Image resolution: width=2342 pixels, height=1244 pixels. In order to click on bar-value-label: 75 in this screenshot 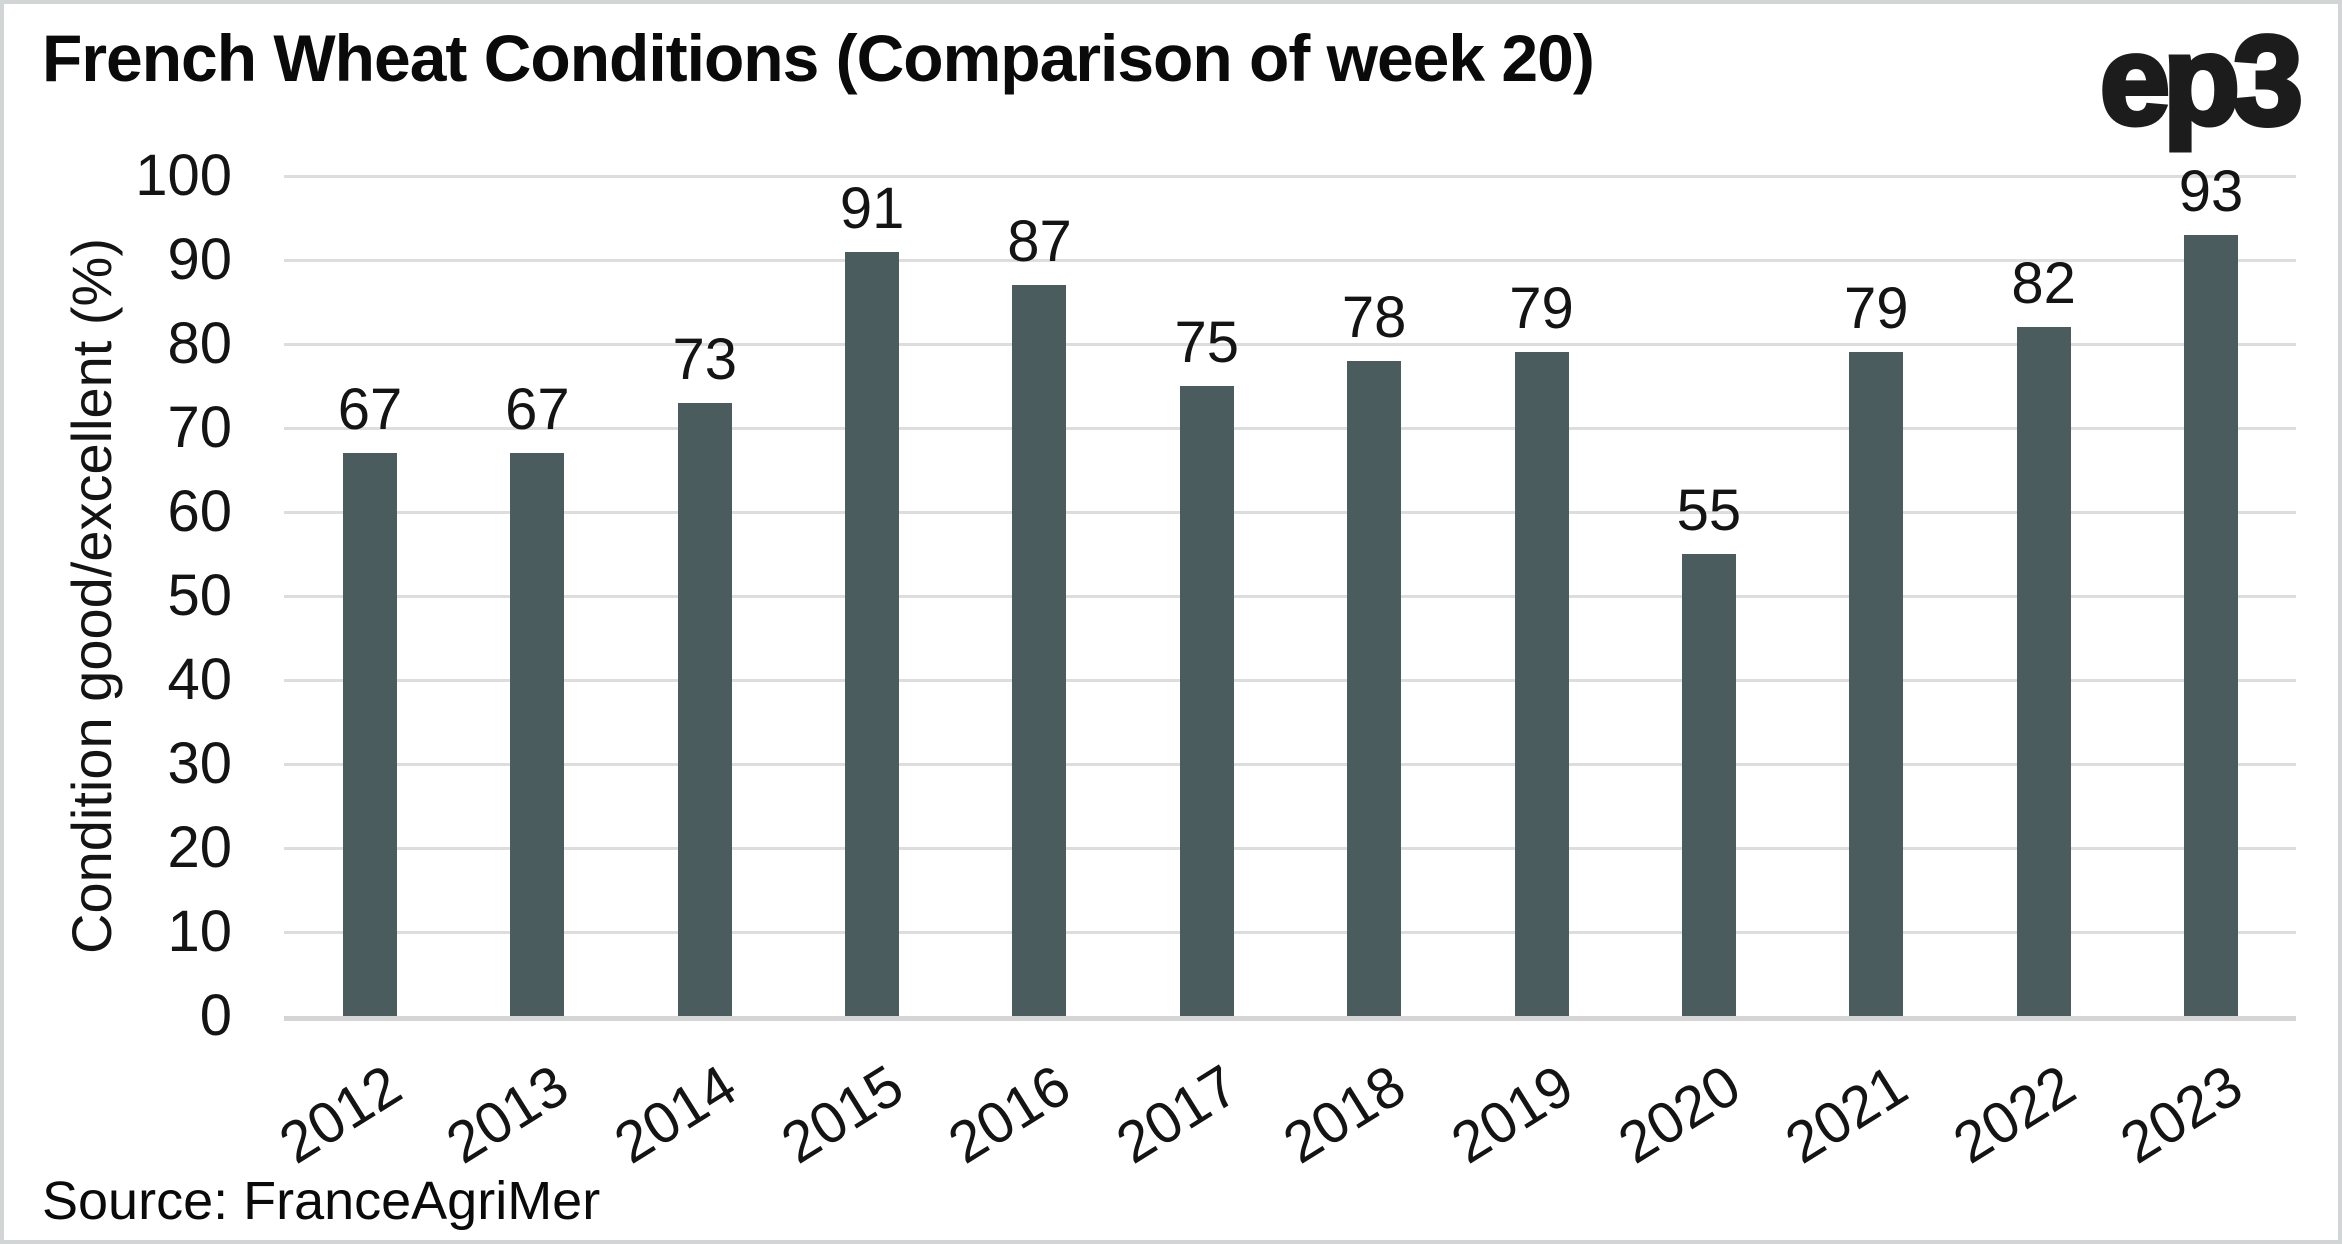, I will do `click(1207, 342)`.